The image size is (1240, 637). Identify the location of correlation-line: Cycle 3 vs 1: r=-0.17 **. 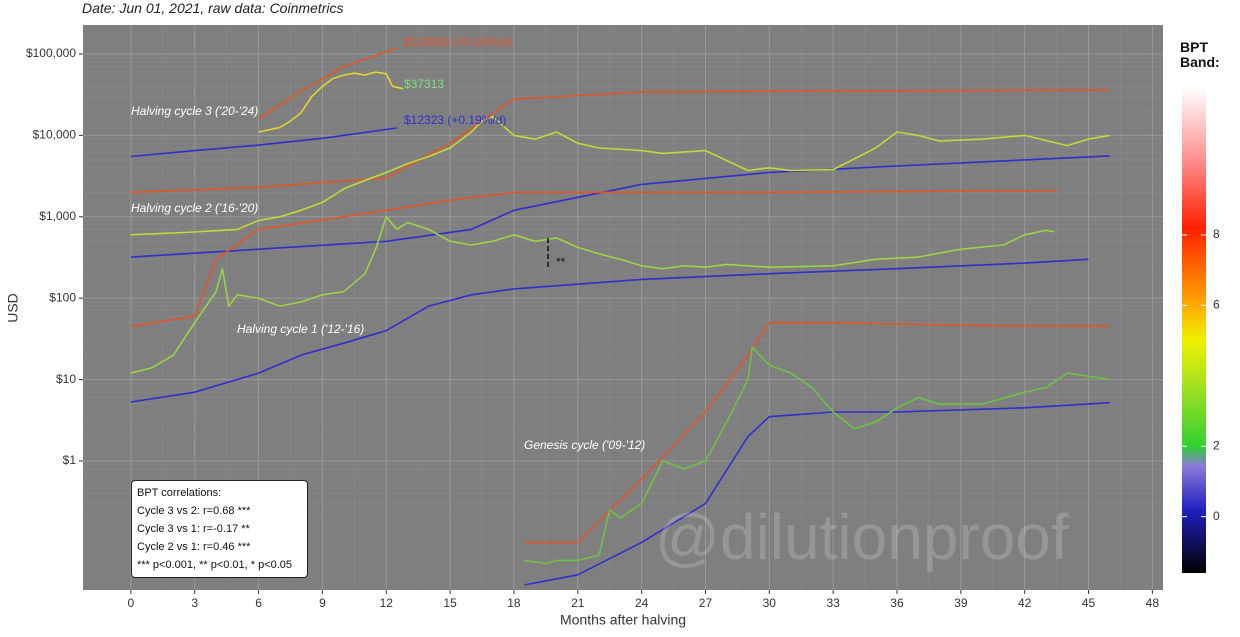
(193, 529).